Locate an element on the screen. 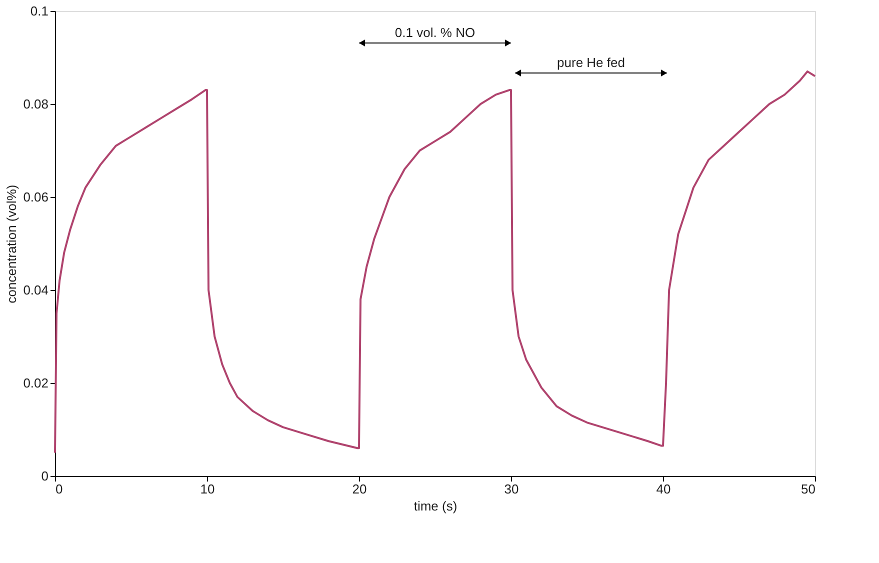 The image size is (879, 563). y-tick-label: 0.02 is located at coordinates (35, 383).